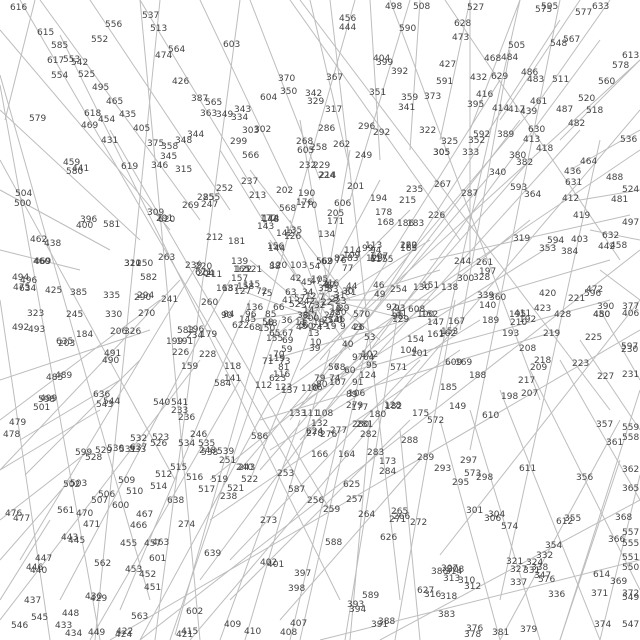 This screenshot has width=640, height=640. Describe the element at coordinates (630, 568) in the screenshot. I see `node-label: 550` at that location.